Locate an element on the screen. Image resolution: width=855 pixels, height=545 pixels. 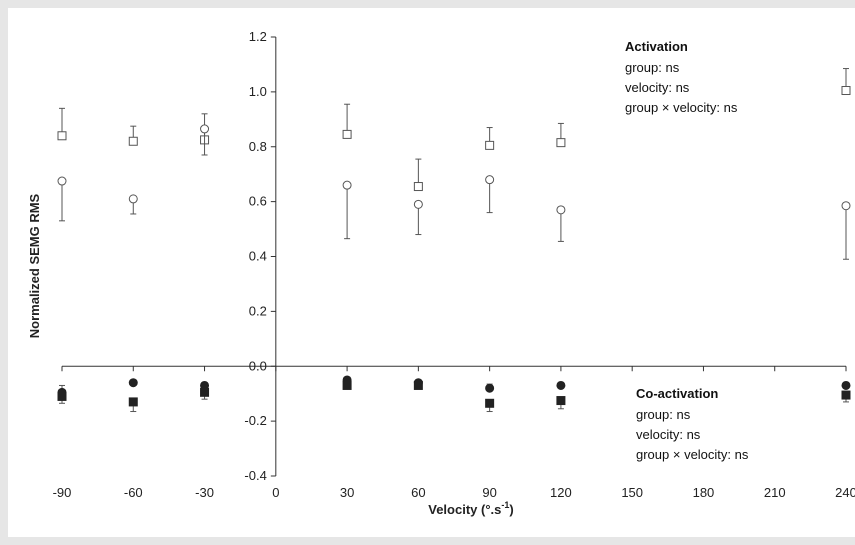
series-filled-square is located at coordinates (454, 396).